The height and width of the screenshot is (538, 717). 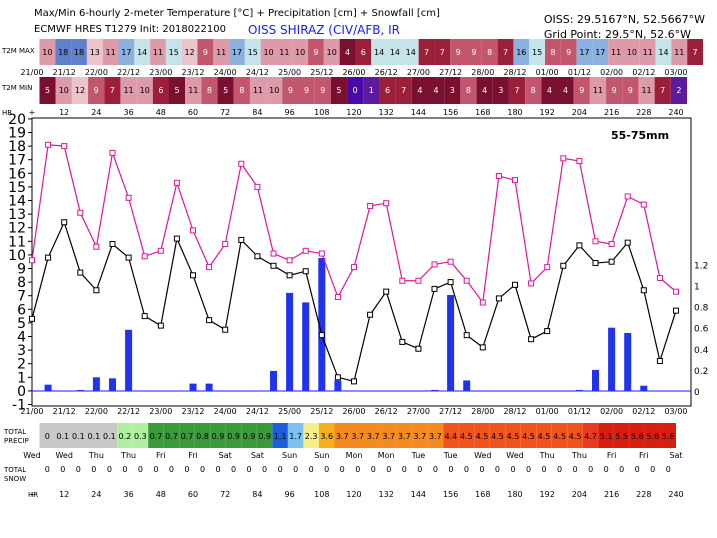 What do you see at coordinates (289, 455) in the screenshot?
I see `weekday-label: Sun` at bounding box center [289, 455].